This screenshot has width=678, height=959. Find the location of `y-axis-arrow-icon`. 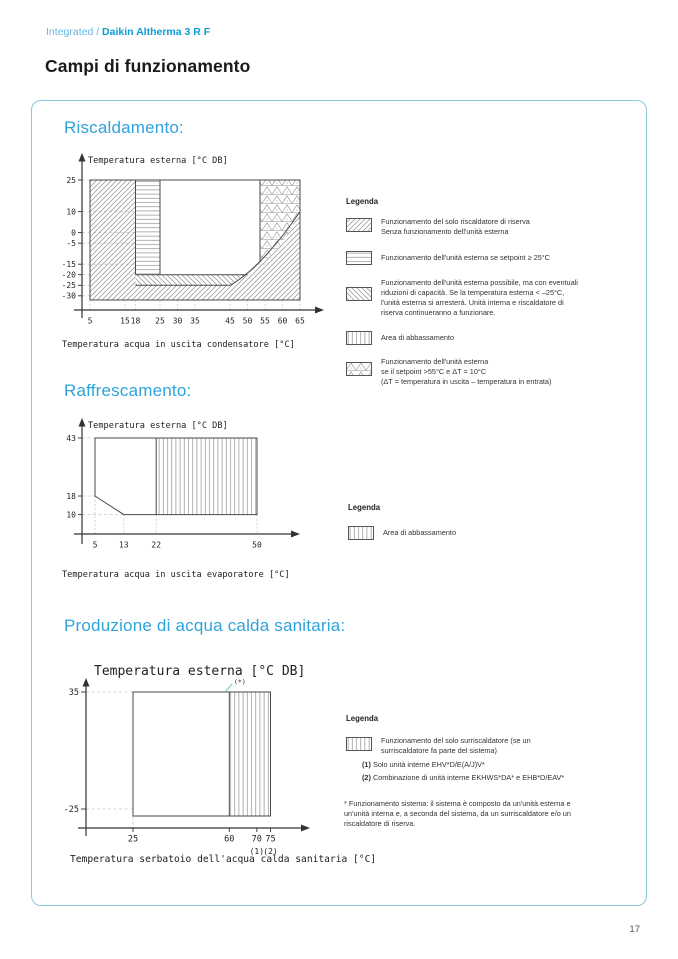

y-axis-arrow-icon is located at coordinates (82, 157).